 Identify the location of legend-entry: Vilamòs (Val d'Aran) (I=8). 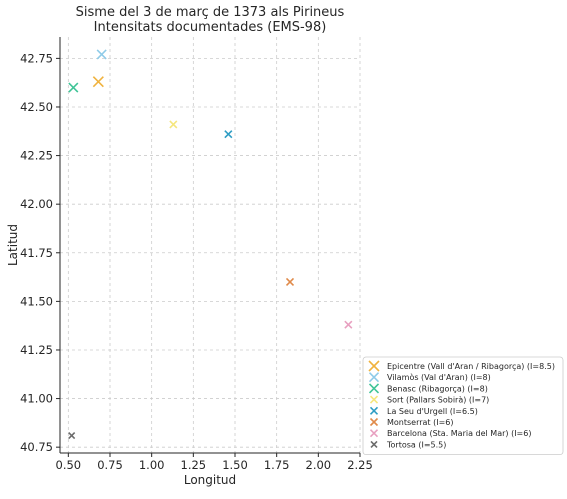
(439, 377).